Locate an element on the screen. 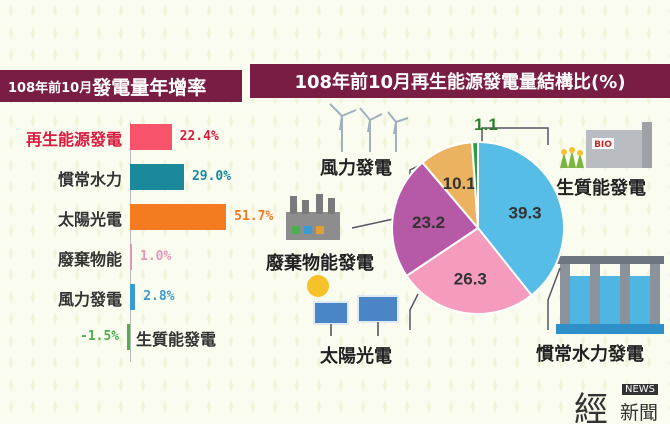 The width and height of the screenshot is (670, 431). wind-turbine-icon is located at coordinates (369, 127).